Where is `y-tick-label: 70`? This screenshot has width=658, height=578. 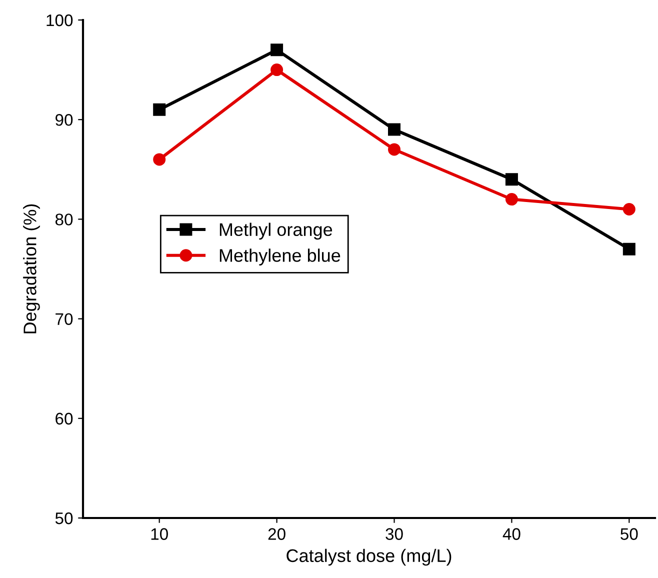 y-tick-label: 70 is located at coordinates (64, 319).